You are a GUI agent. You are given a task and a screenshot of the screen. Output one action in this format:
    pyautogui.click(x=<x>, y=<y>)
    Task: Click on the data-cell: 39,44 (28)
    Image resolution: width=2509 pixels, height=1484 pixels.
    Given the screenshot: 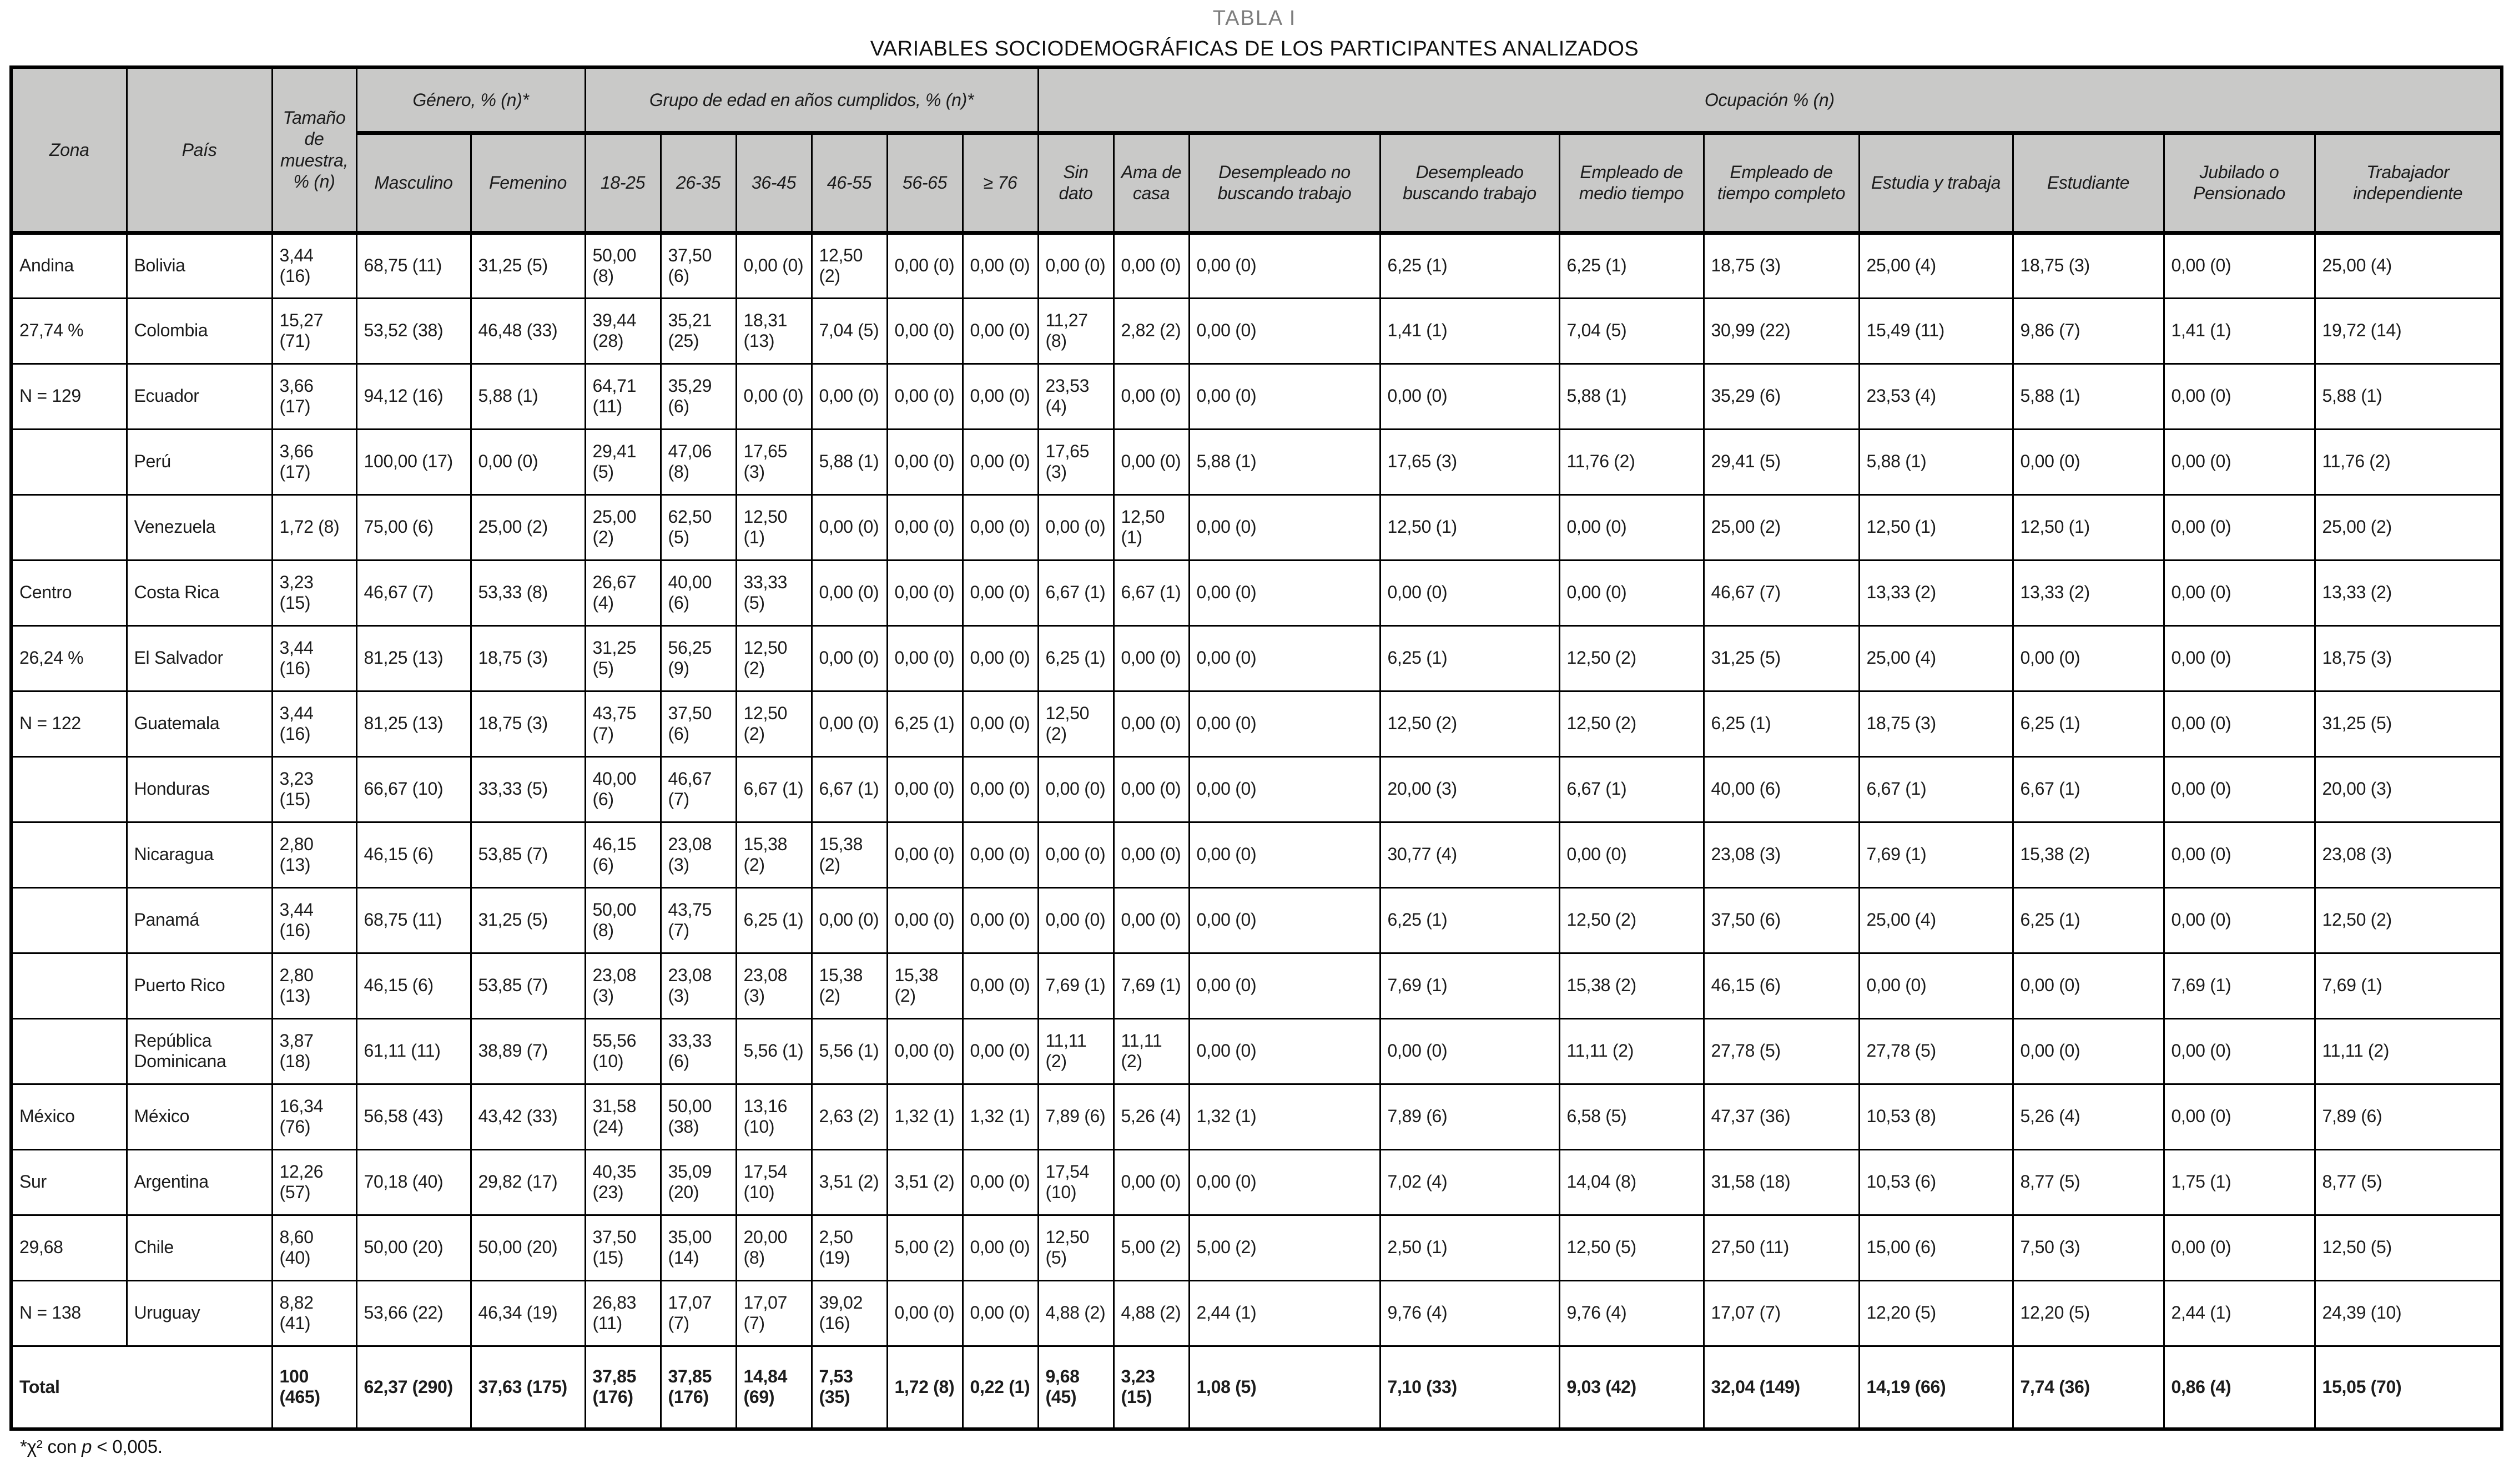 What is the action you would take?
    pyautogui.click(x=623, y=331)
    